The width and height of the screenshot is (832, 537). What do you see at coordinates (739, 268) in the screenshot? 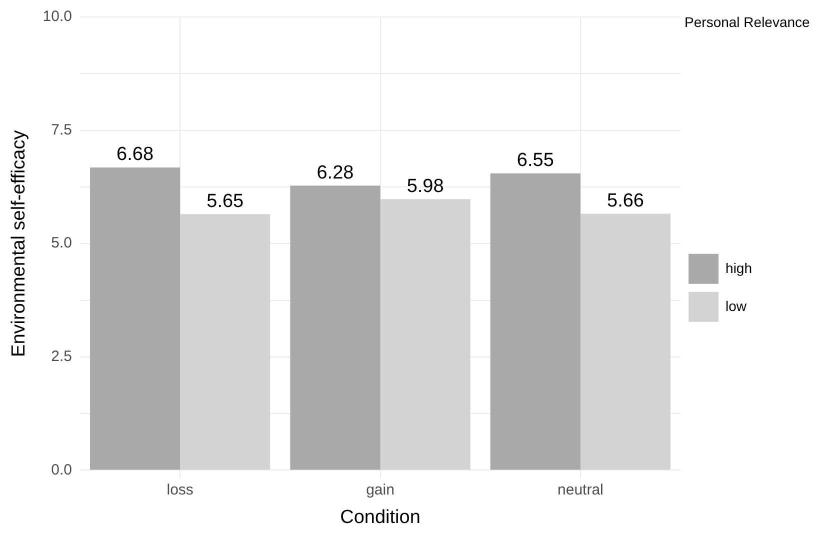
I see `legend-label: high` at bounding box center [739, 268].